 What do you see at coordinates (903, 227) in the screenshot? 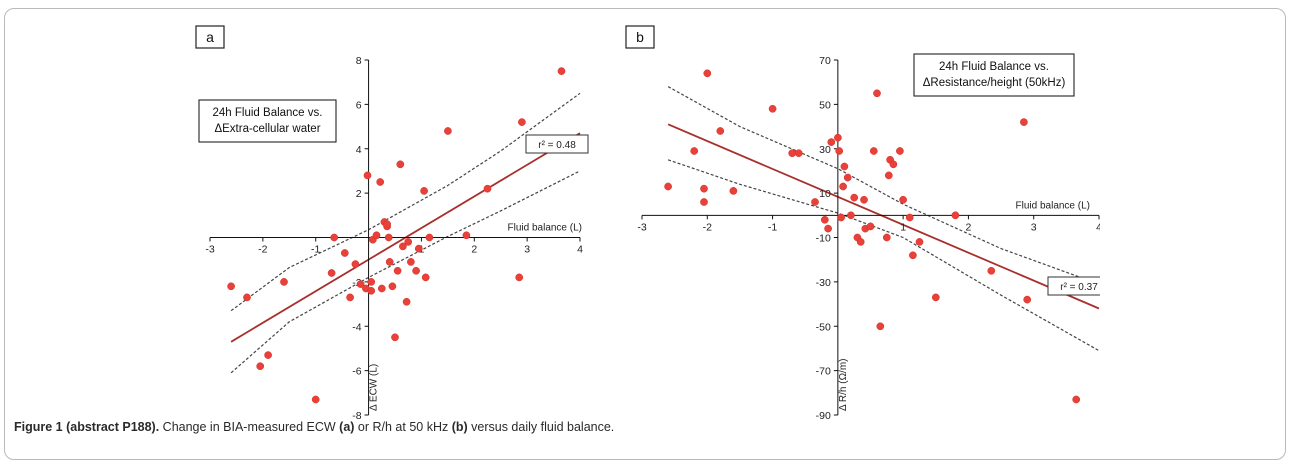
I see `x-tick-label: 1` at bounding box center [903, 227].